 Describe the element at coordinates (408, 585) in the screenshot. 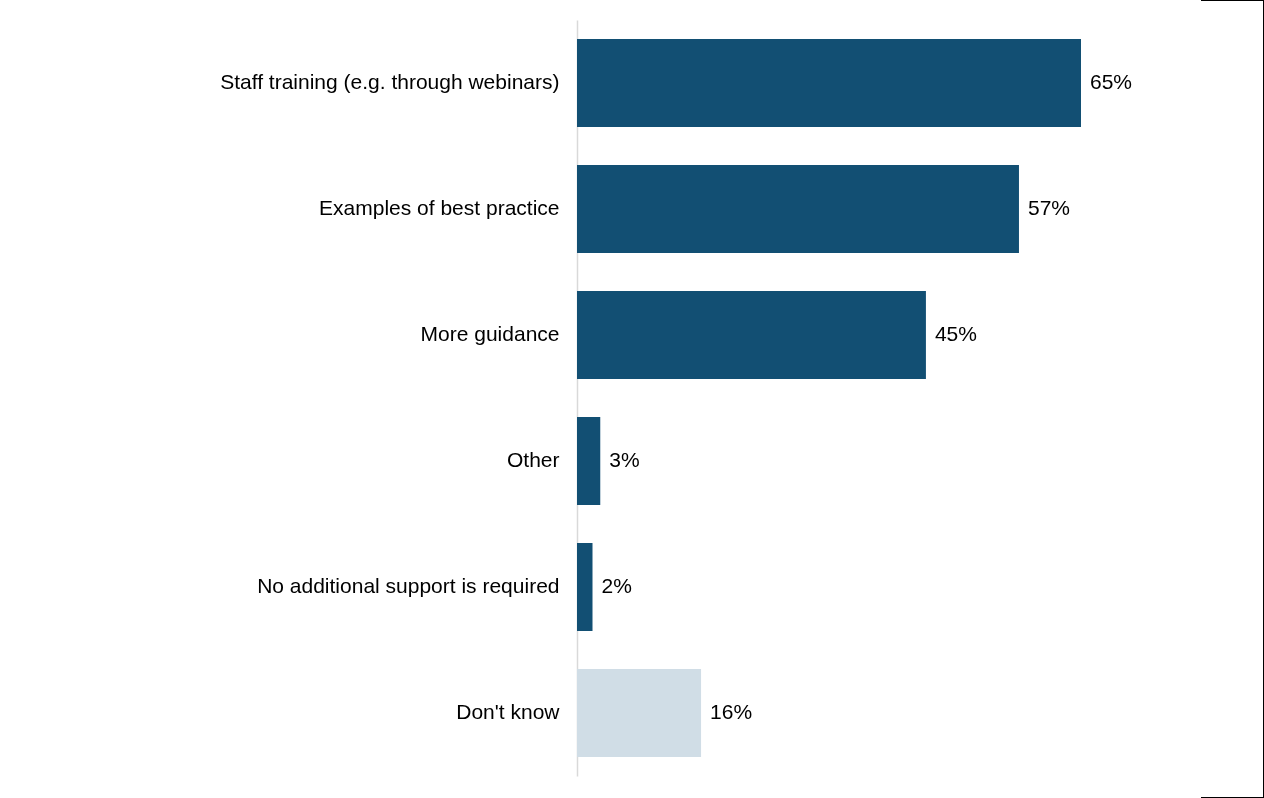

I see `y-tick-label: No additional support is required` at that location.